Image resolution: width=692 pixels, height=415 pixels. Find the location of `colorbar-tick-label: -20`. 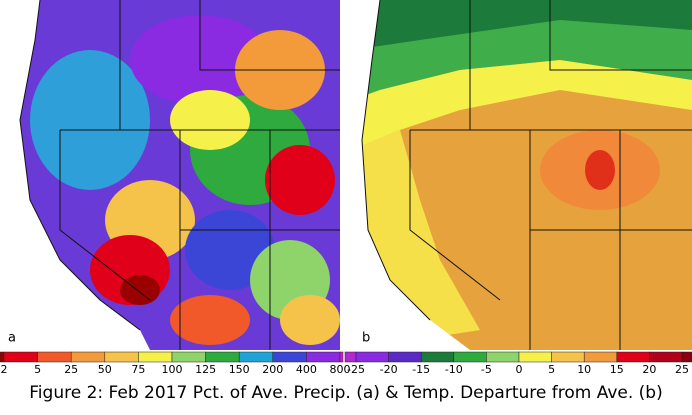

colorbar-tick-label: -20 is located at coordinates (389, 369).